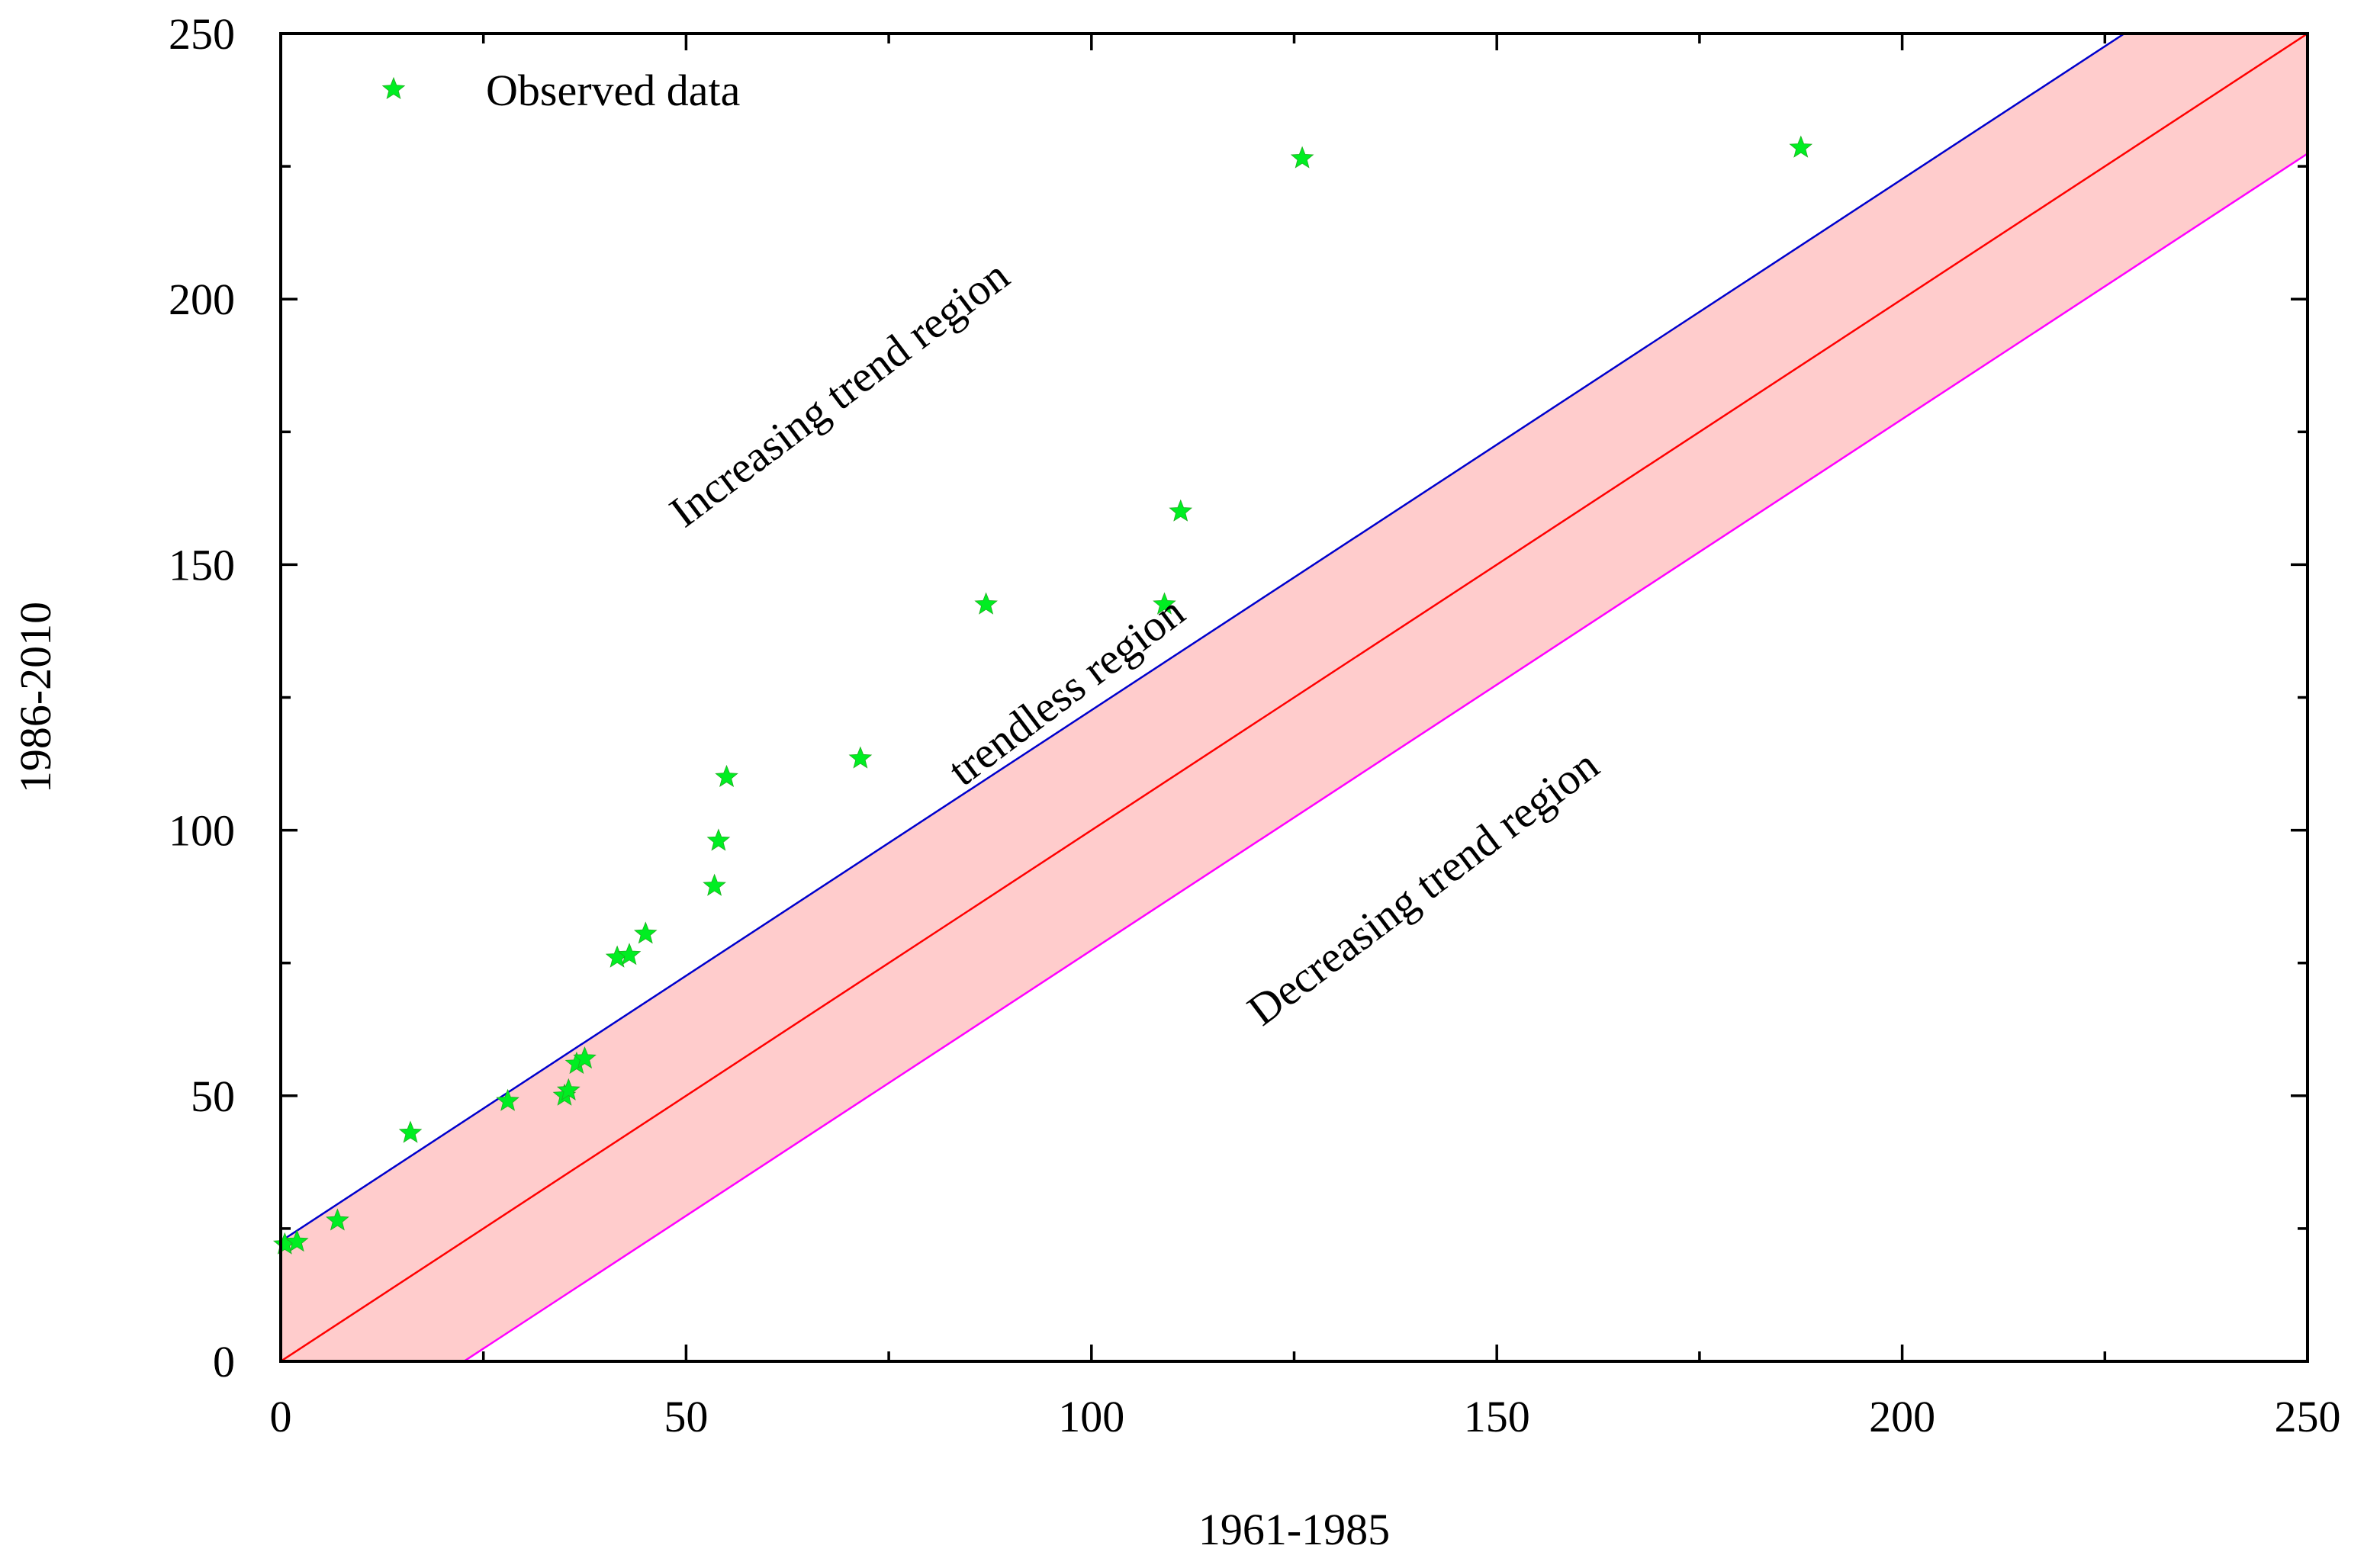 This screenshot has height=1568, width=2364. What do you see at coordinates (1902, 1416) in the screenshot?
I see `x-tick-label: 200` at bounding box center [1902, 1416].